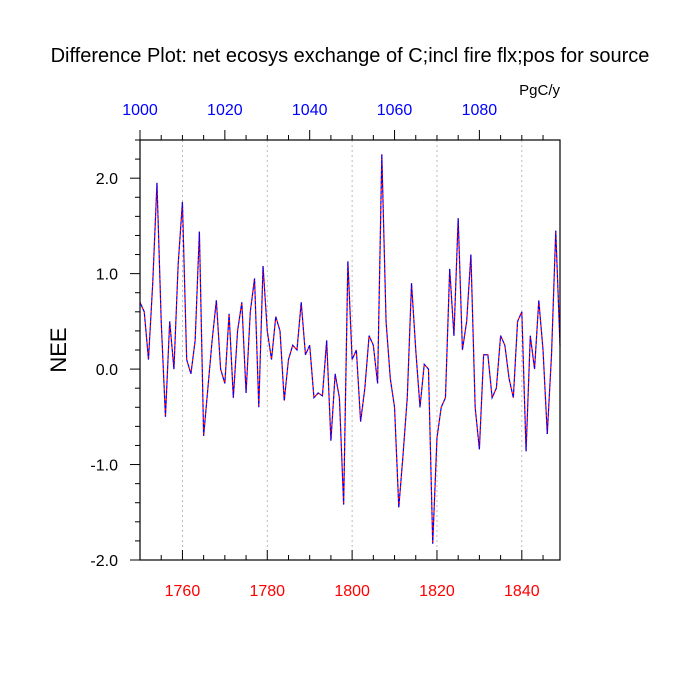 The image size is (700, 700). I want to click on y-tick-label: 2.0, so click(107, 179).